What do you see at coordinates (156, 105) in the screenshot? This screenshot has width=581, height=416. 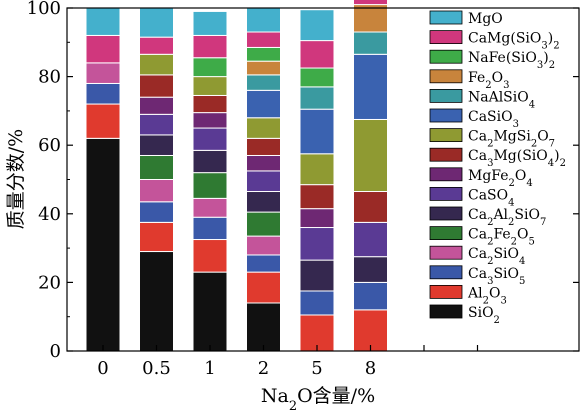 I see `bar-segment-mgfe2o4-0p5` at bounding box center [156, 105].